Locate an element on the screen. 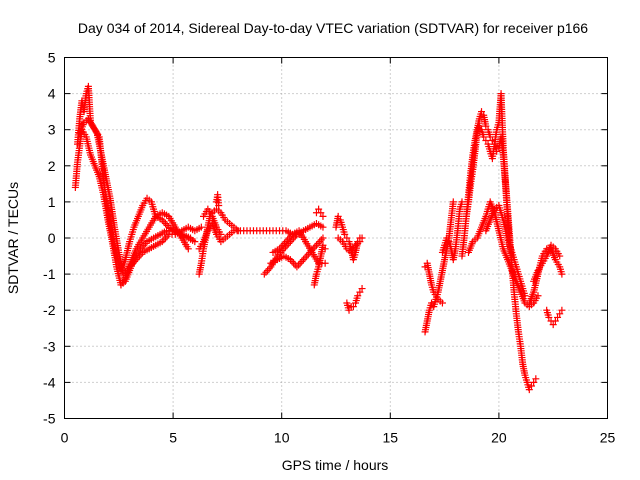 This screenshot has width=640, height=480. y-tick-label: 3 is located at coordinates (52, 130).